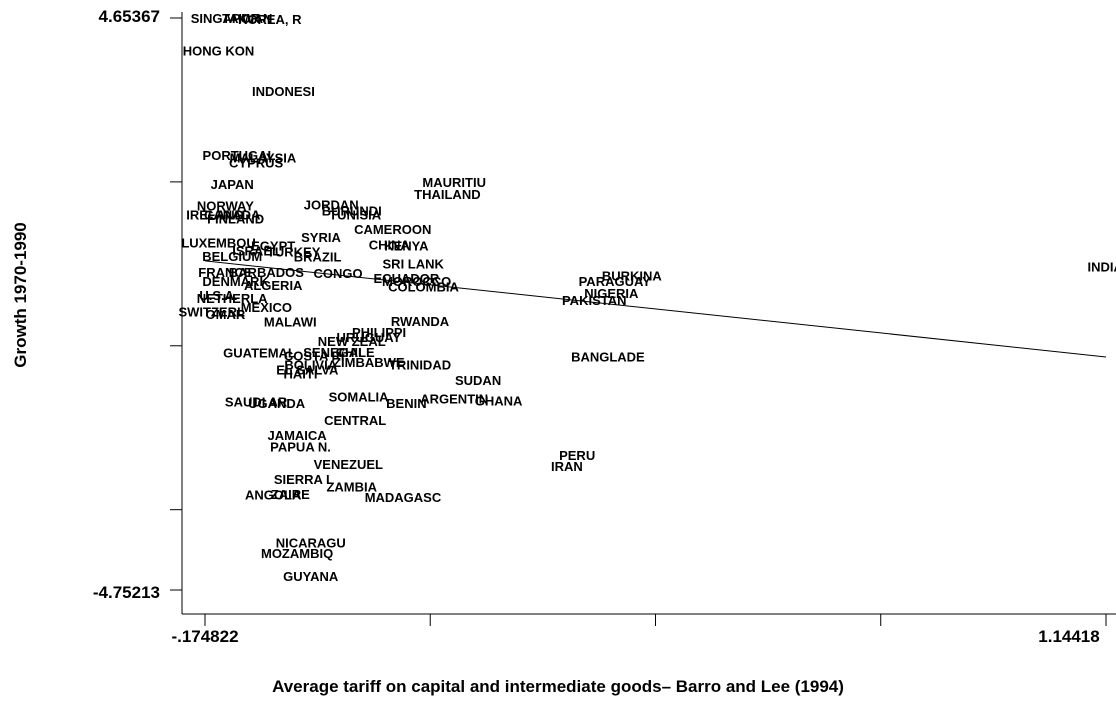  Describe the element at coordinates (259, 353) in the screenshot. I see `point-label: GUATEMAL` at that location.